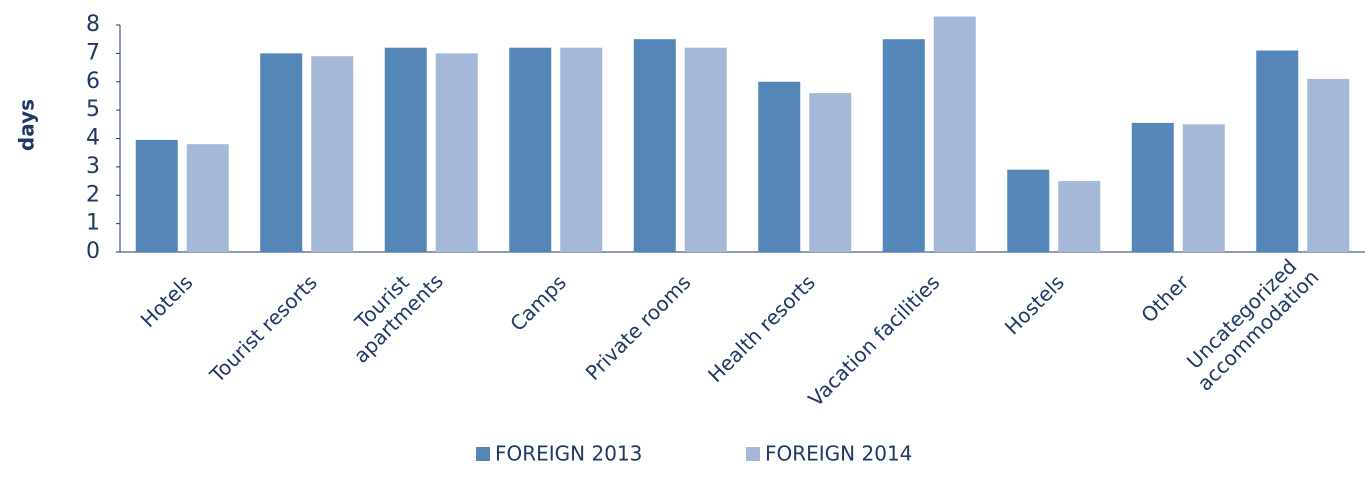  Describe the element at coordinates (390, 310) in the screenshot. I see `x-tick-label: Touristapartments` at that location.